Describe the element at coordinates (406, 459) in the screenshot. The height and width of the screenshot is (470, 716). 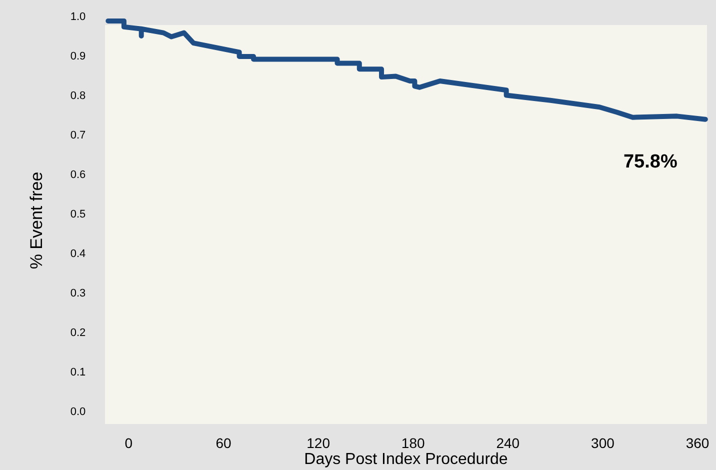
I see `x-axis-title: Days Post Index Procedurde` at that location.